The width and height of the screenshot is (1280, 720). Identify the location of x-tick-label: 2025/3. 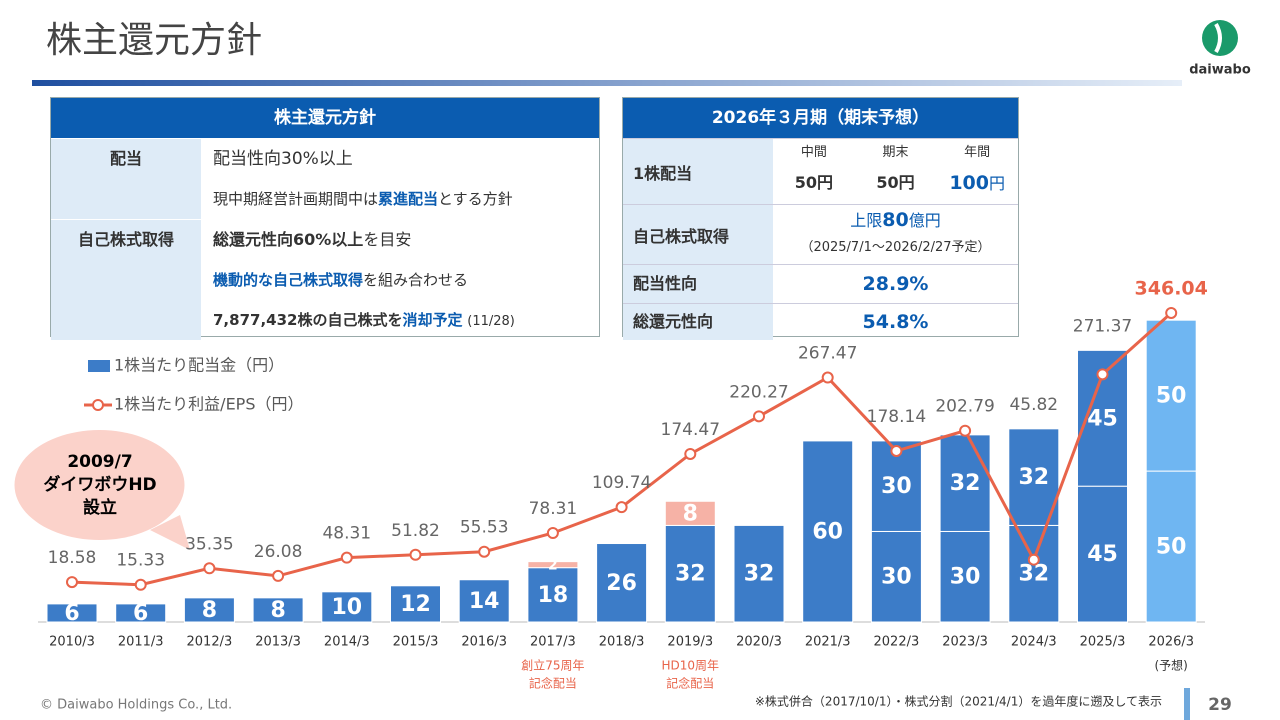
(1103, 642).